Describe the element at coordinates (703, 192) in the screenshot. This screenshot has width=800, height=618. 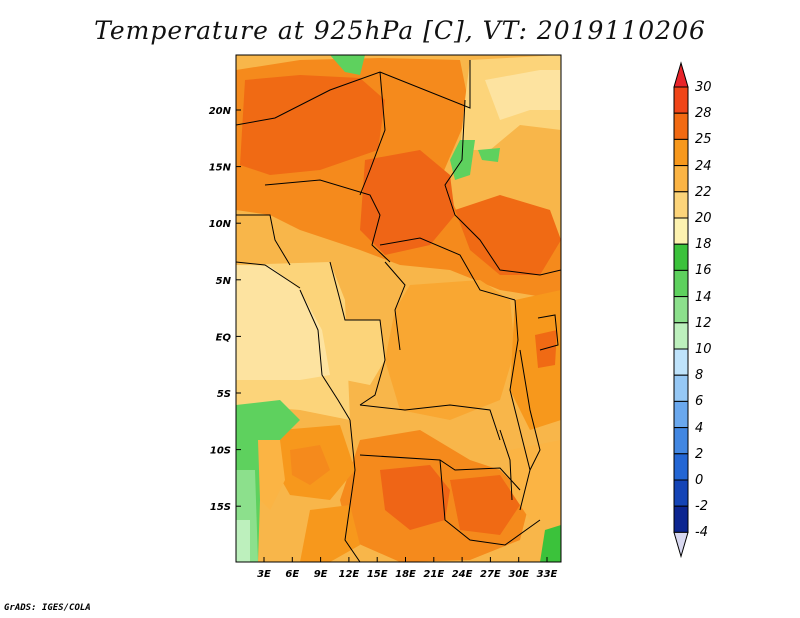
I see `colorbar-label: 22` at that location.